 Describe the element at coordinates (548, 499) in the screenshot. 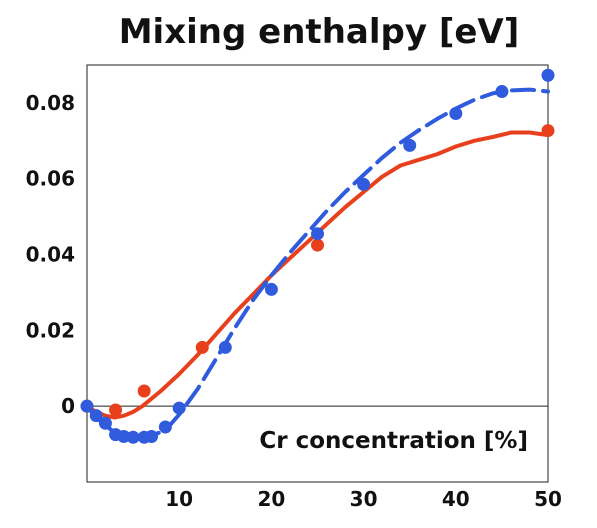

I see `x-tick-label: 50` at that location.